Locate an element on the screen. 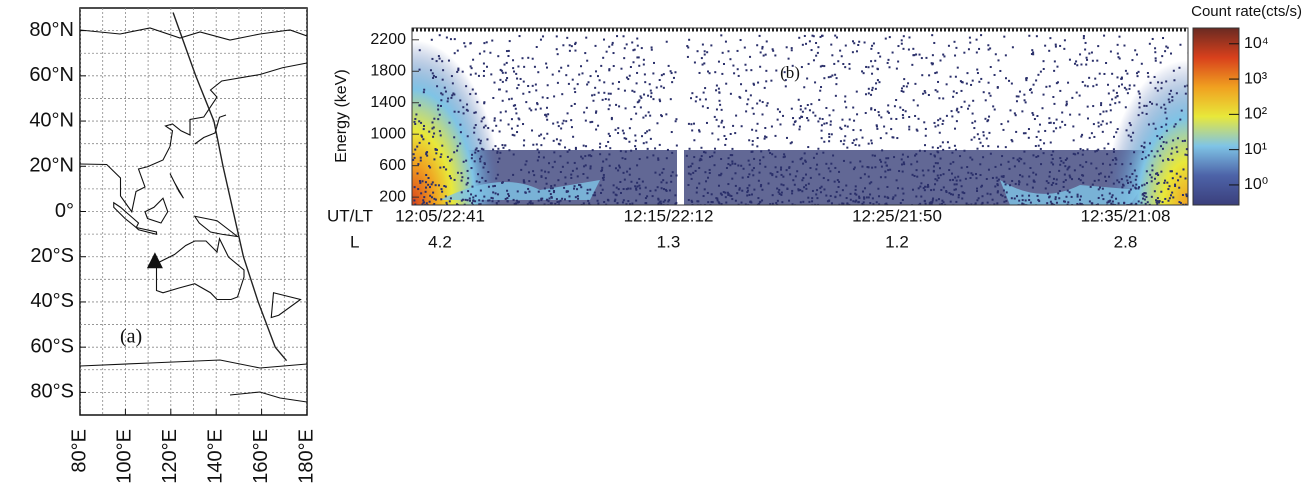  y-tick-label: 40°S is located at coordinates (52, 301).